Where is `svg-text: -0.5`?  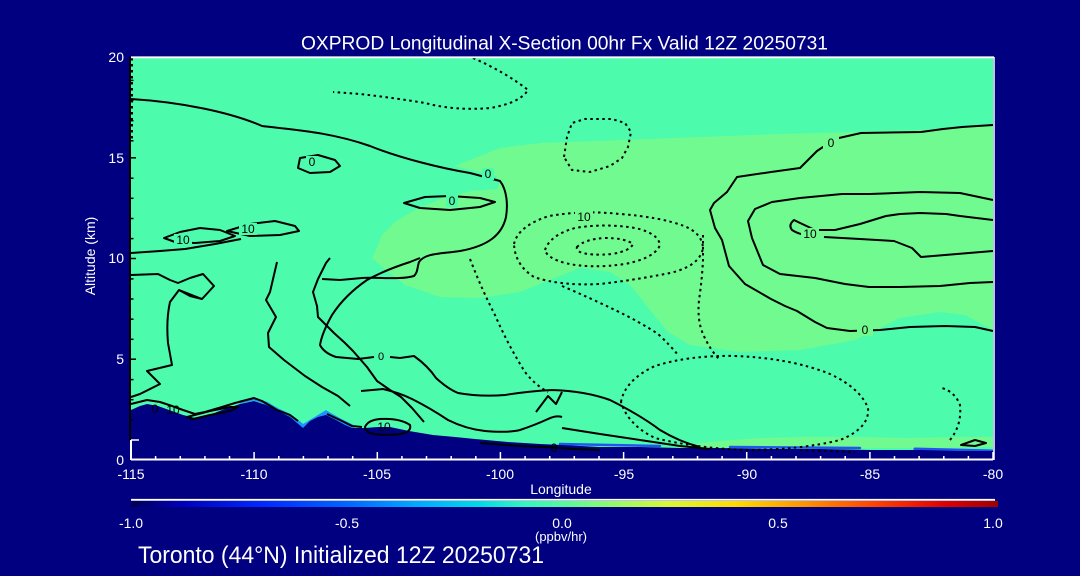
svg-text: -0.5 is located at coordinates (347, 523).